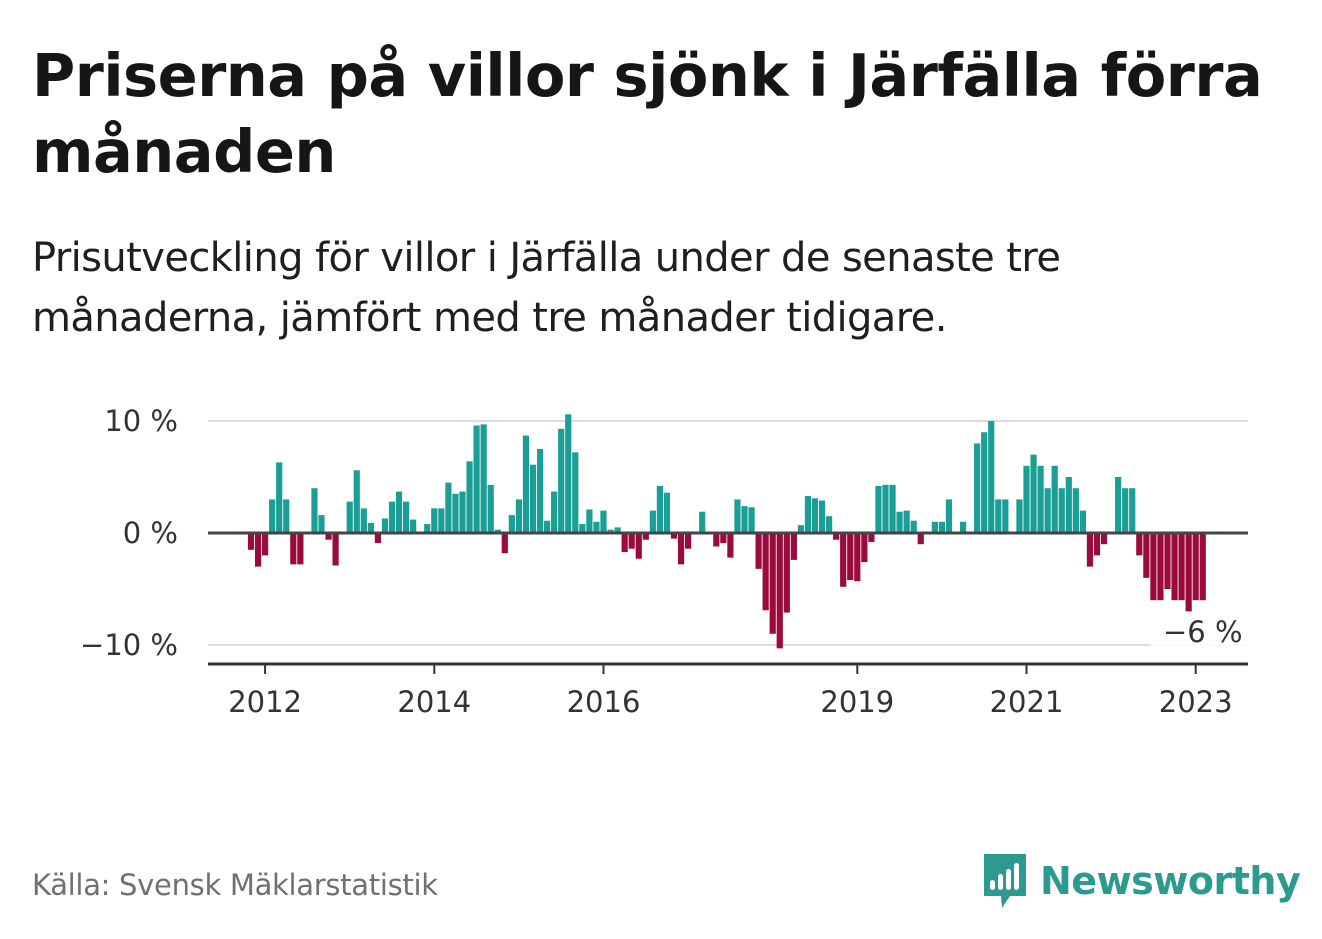 The height and width of the screenshot is (939, 1322). Describe the element at coordinates (235, 885) in the screenshot. I see `source-credit: Källa: Svensk Mäklarstatistik` at that location.